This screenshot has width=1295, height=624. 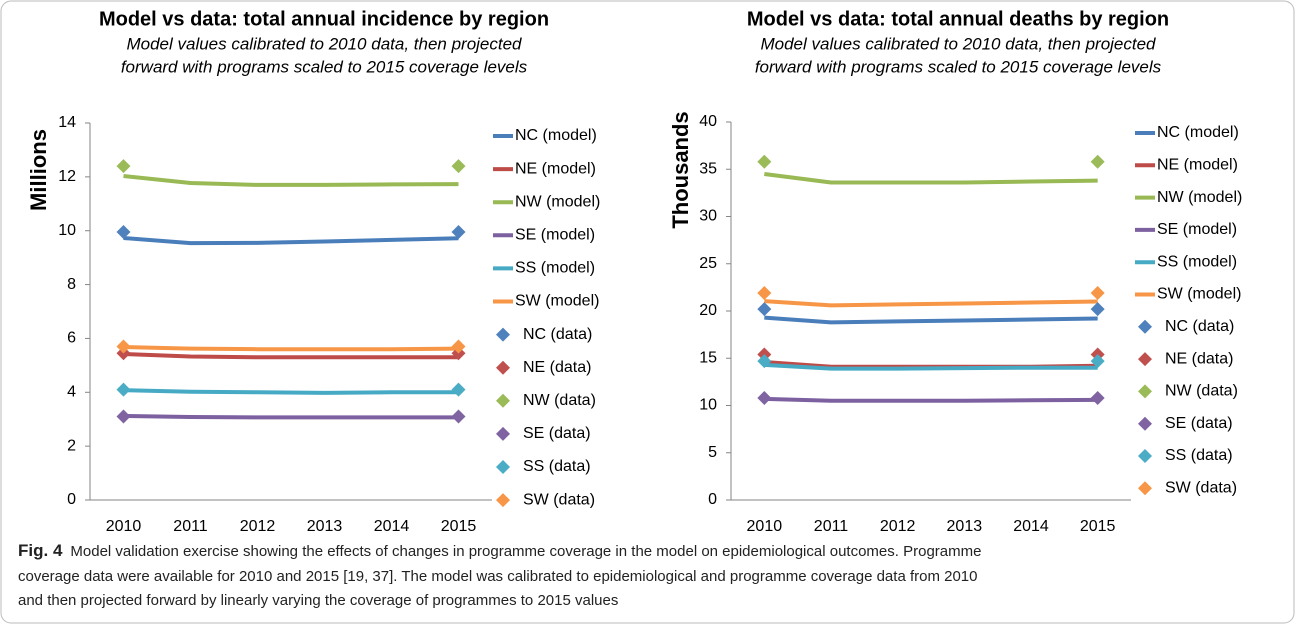 I want to click on x-tick-label: 2014, so click(x=1031, y=526).